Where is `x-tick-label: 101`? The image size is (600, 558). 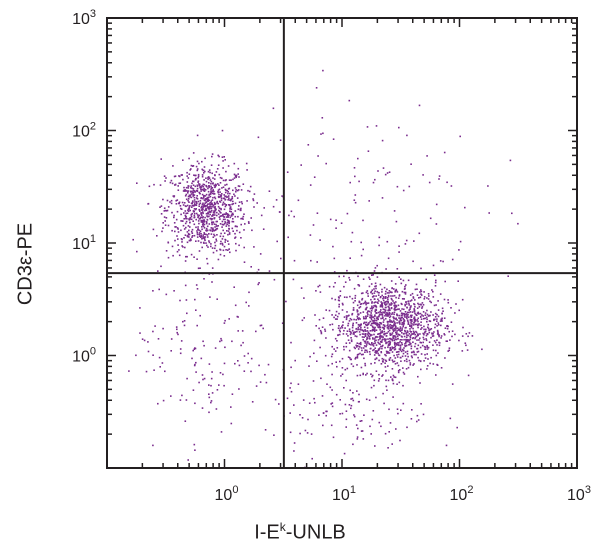
x-tick-label: 101 is located at coordinates (344, 494).